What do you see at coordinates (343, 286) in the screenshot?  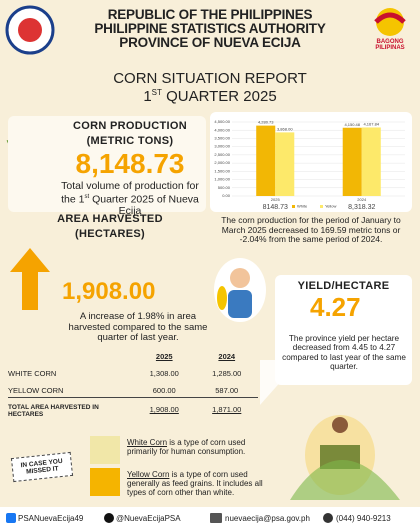 I see `yield-title: YIELD/HECTARE` at bounding box center [343, 286].